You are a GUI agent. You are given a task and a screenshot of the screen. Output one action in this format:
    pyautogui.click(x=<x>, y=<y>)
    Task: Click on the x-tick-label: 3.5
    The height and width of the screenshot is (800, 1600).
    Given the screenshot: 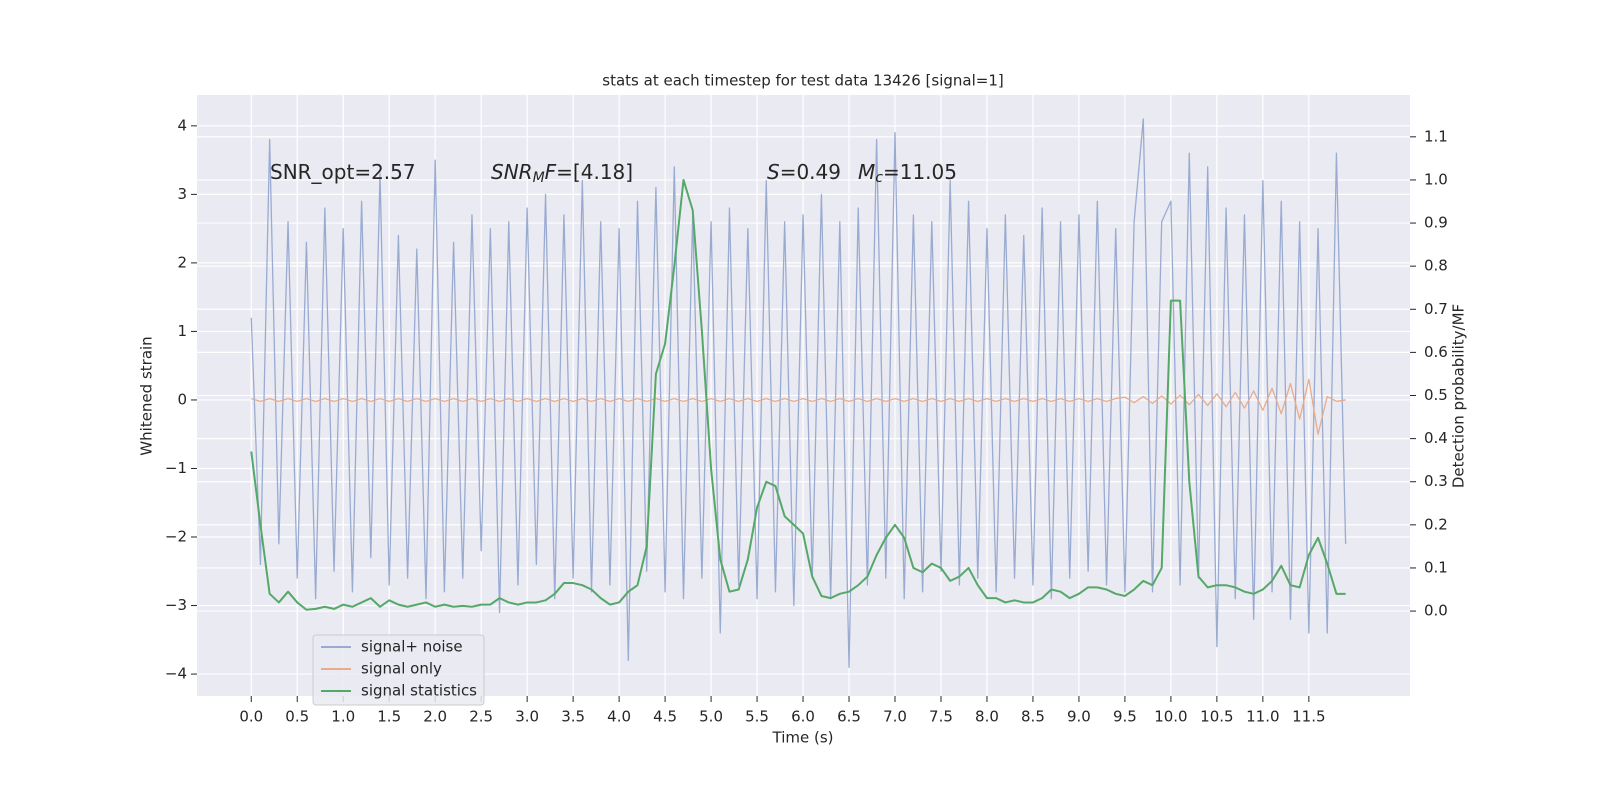 What is the action you would take?
    pyautogui.click(x=573, y=717)
    